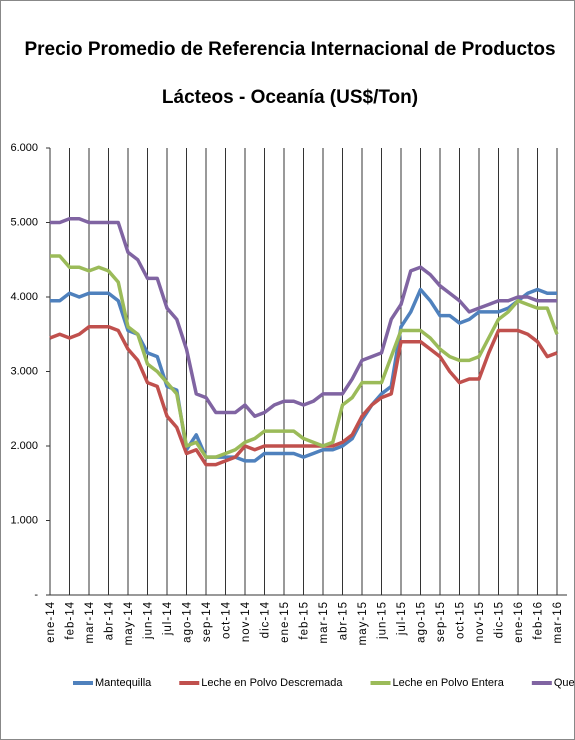  I want to click on x-tick-label: dic-14, so click(266, 619).